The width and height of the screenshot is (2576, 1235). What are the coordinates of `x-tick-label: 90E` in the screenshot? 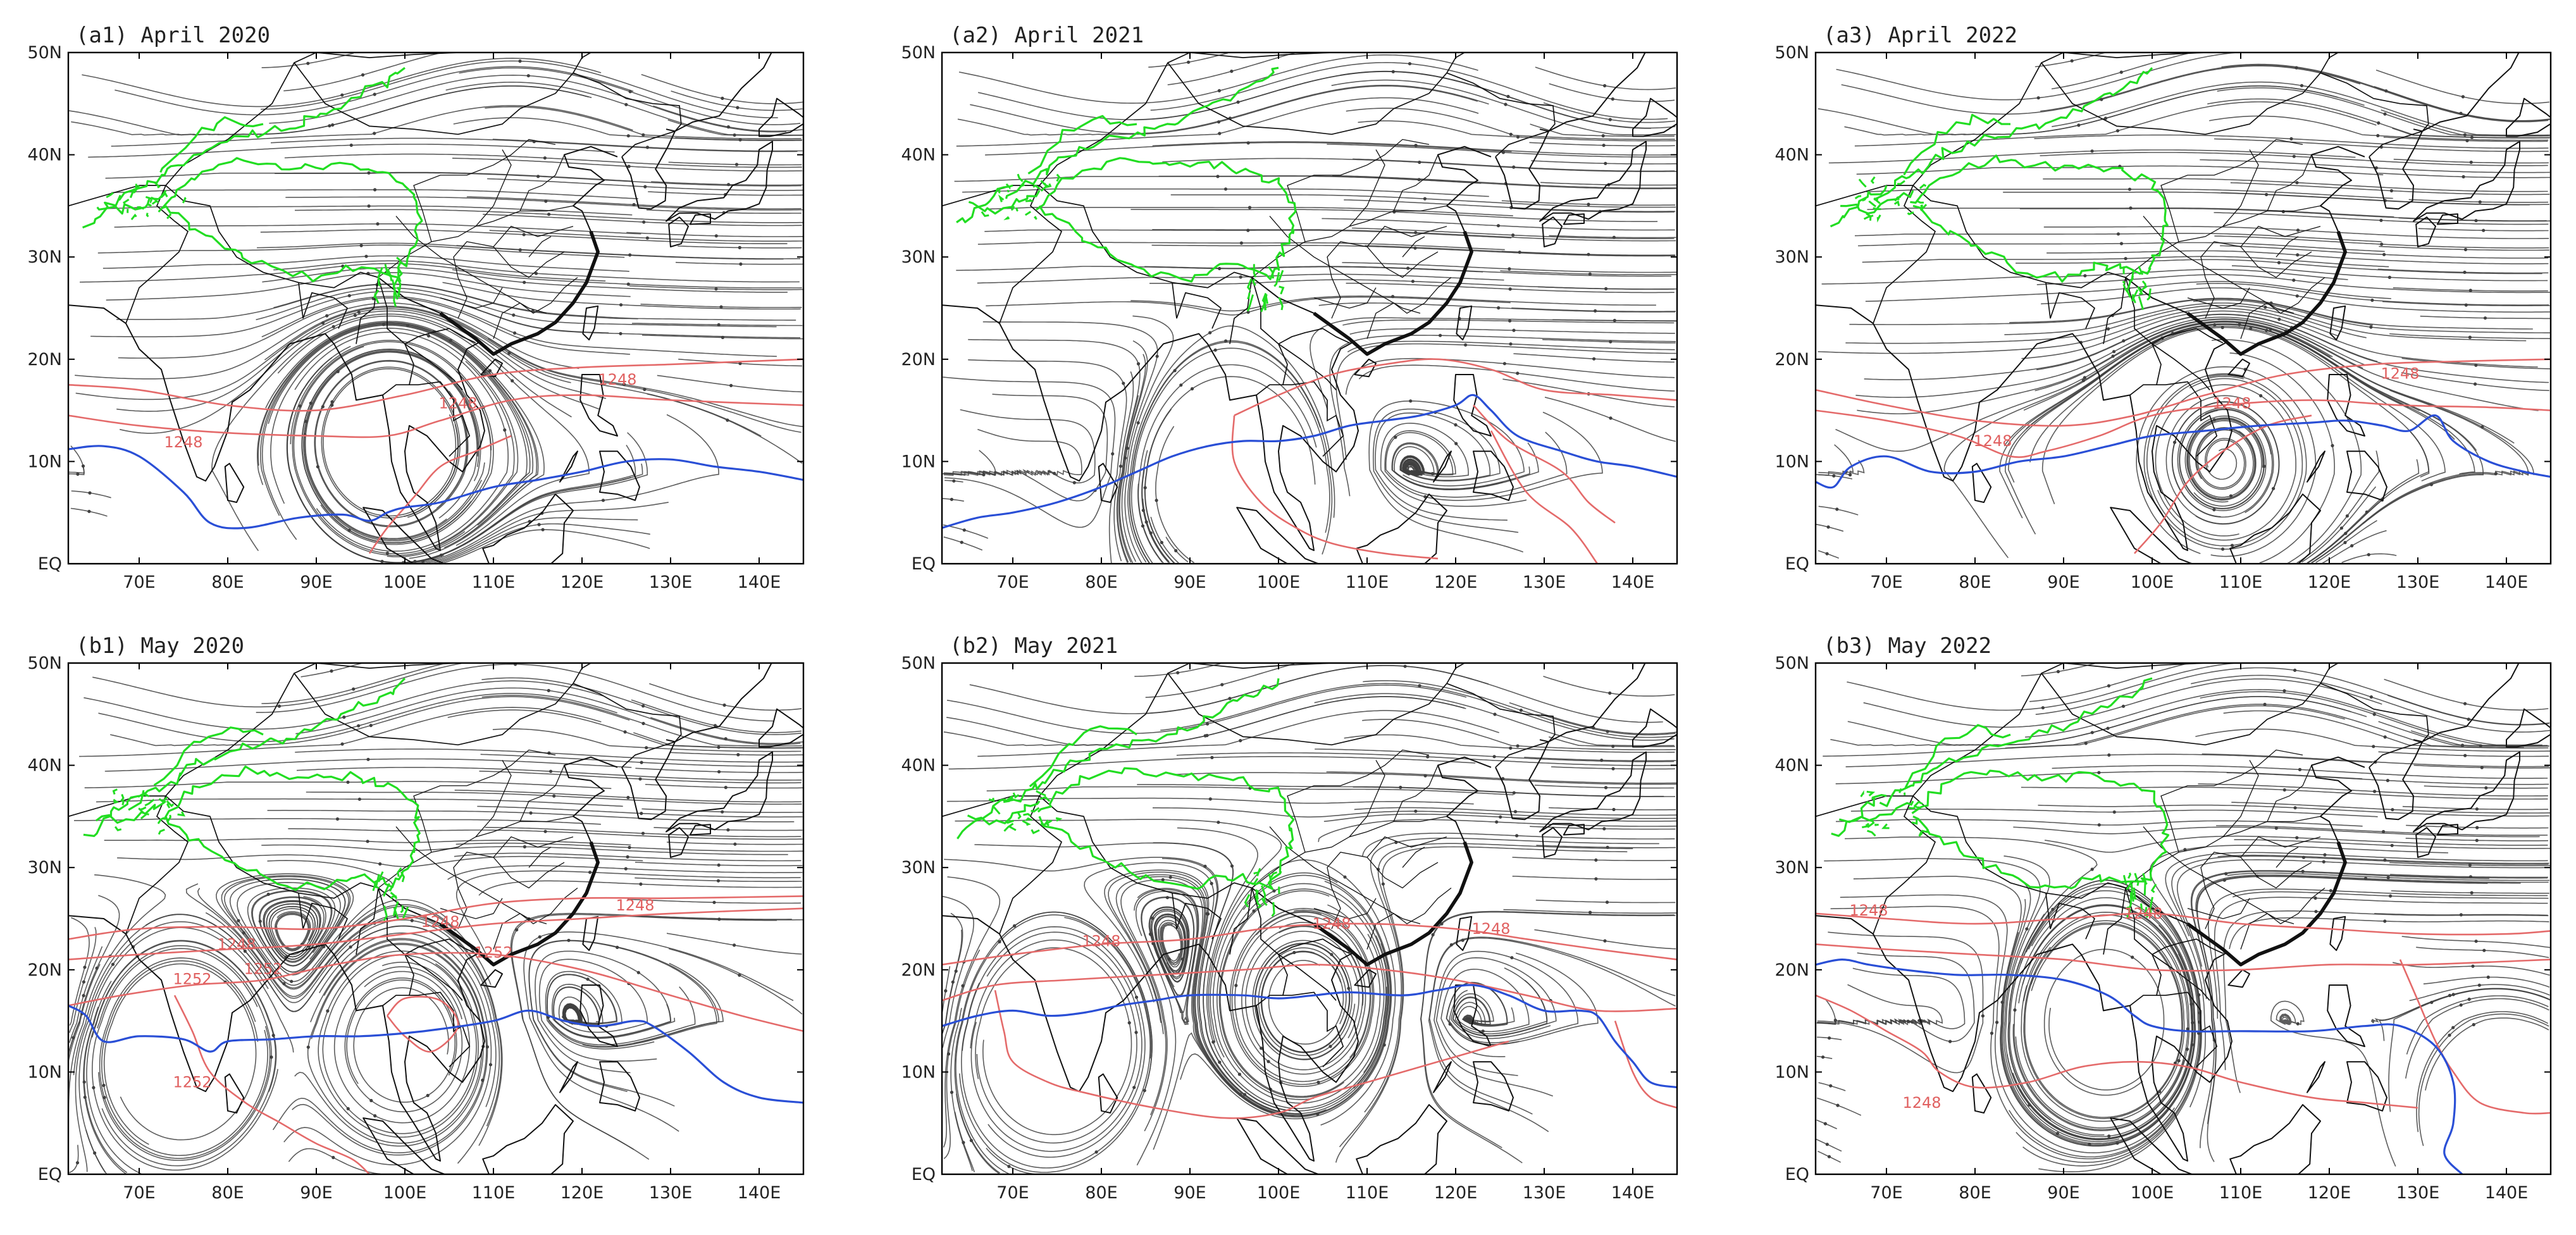 It's located at (2063, 1193).